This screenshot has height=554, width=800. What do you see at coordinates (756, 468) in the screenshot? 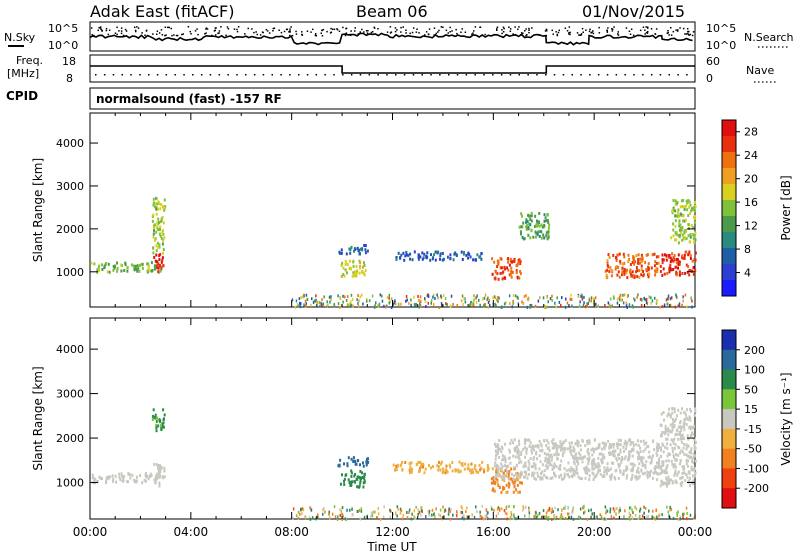
I see `colorbar-tick-label: -100` at bounding box center [756, 468].